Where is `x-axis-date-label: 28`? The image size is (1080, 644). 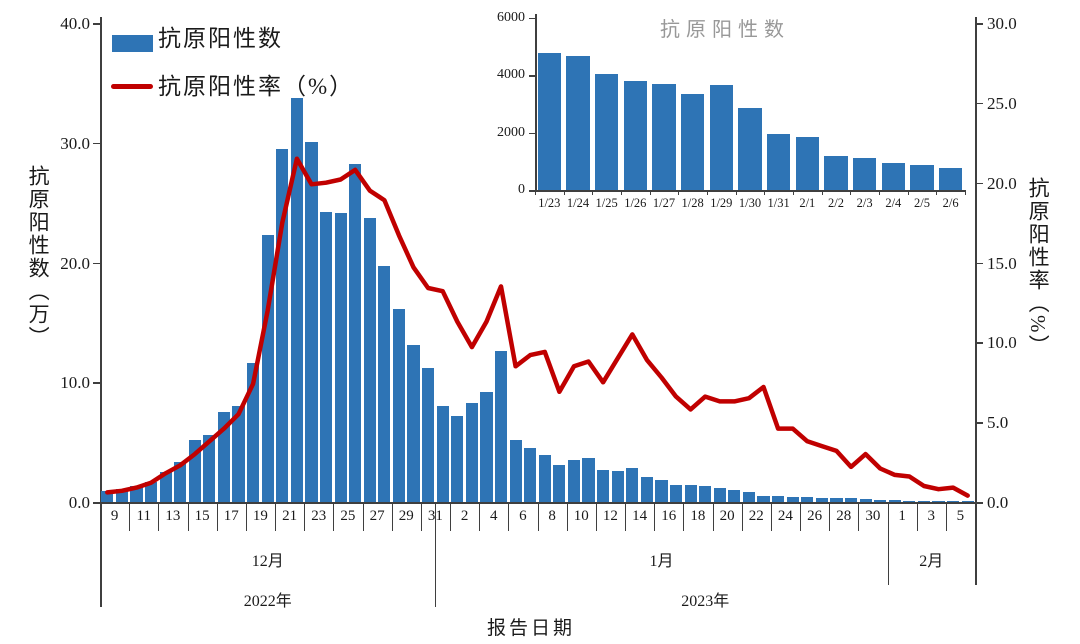 x-axis-date-label: 28 is located at coordinates (844, 516).